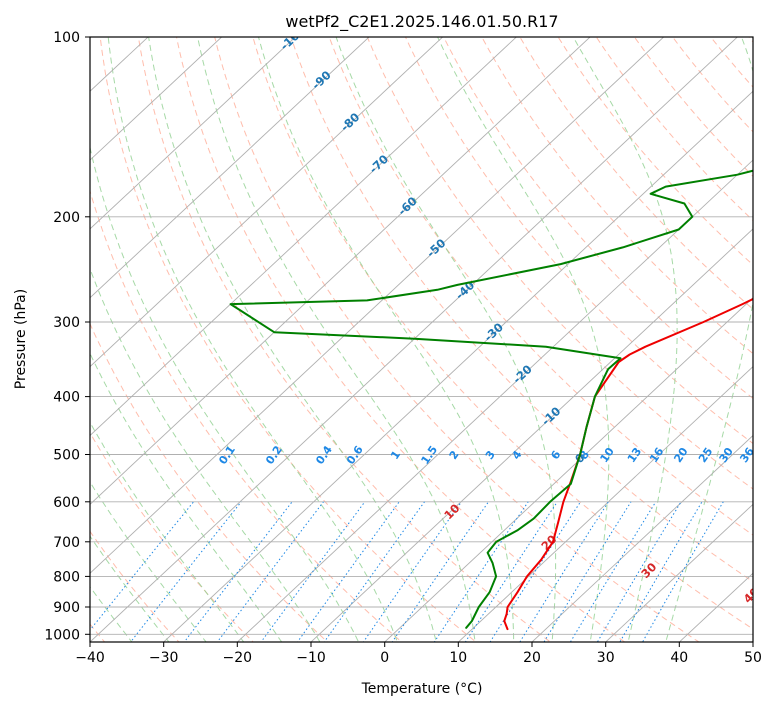 Image resolution: width=775 pixels, height=712 pixels. What do you see at coordinates (66, 218) in the screenshot?
I see `y-tick-label: 200` at bounding box center [66, 218].